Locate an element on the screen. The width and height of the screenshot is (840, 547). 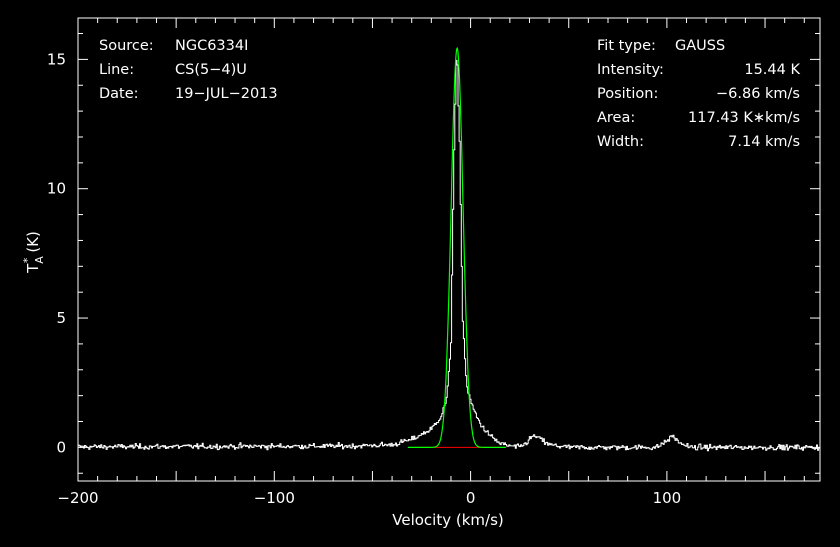
gaussian-fit-series is located at coordinates (456, 247).